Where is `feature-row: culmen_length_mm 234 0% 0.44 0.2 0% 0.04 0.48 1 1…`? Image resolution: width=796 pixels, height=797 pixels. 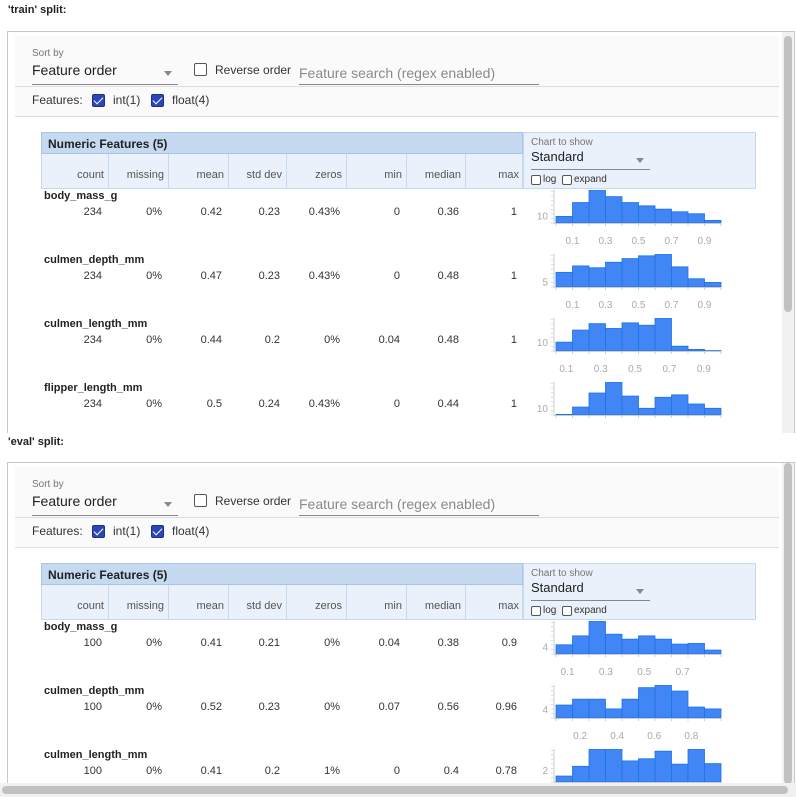
feature-row: culmen_length_mm 234 0% 0.44 0.2 0% 0.04 0.48 1 1… is located at coordinates (393, 350).